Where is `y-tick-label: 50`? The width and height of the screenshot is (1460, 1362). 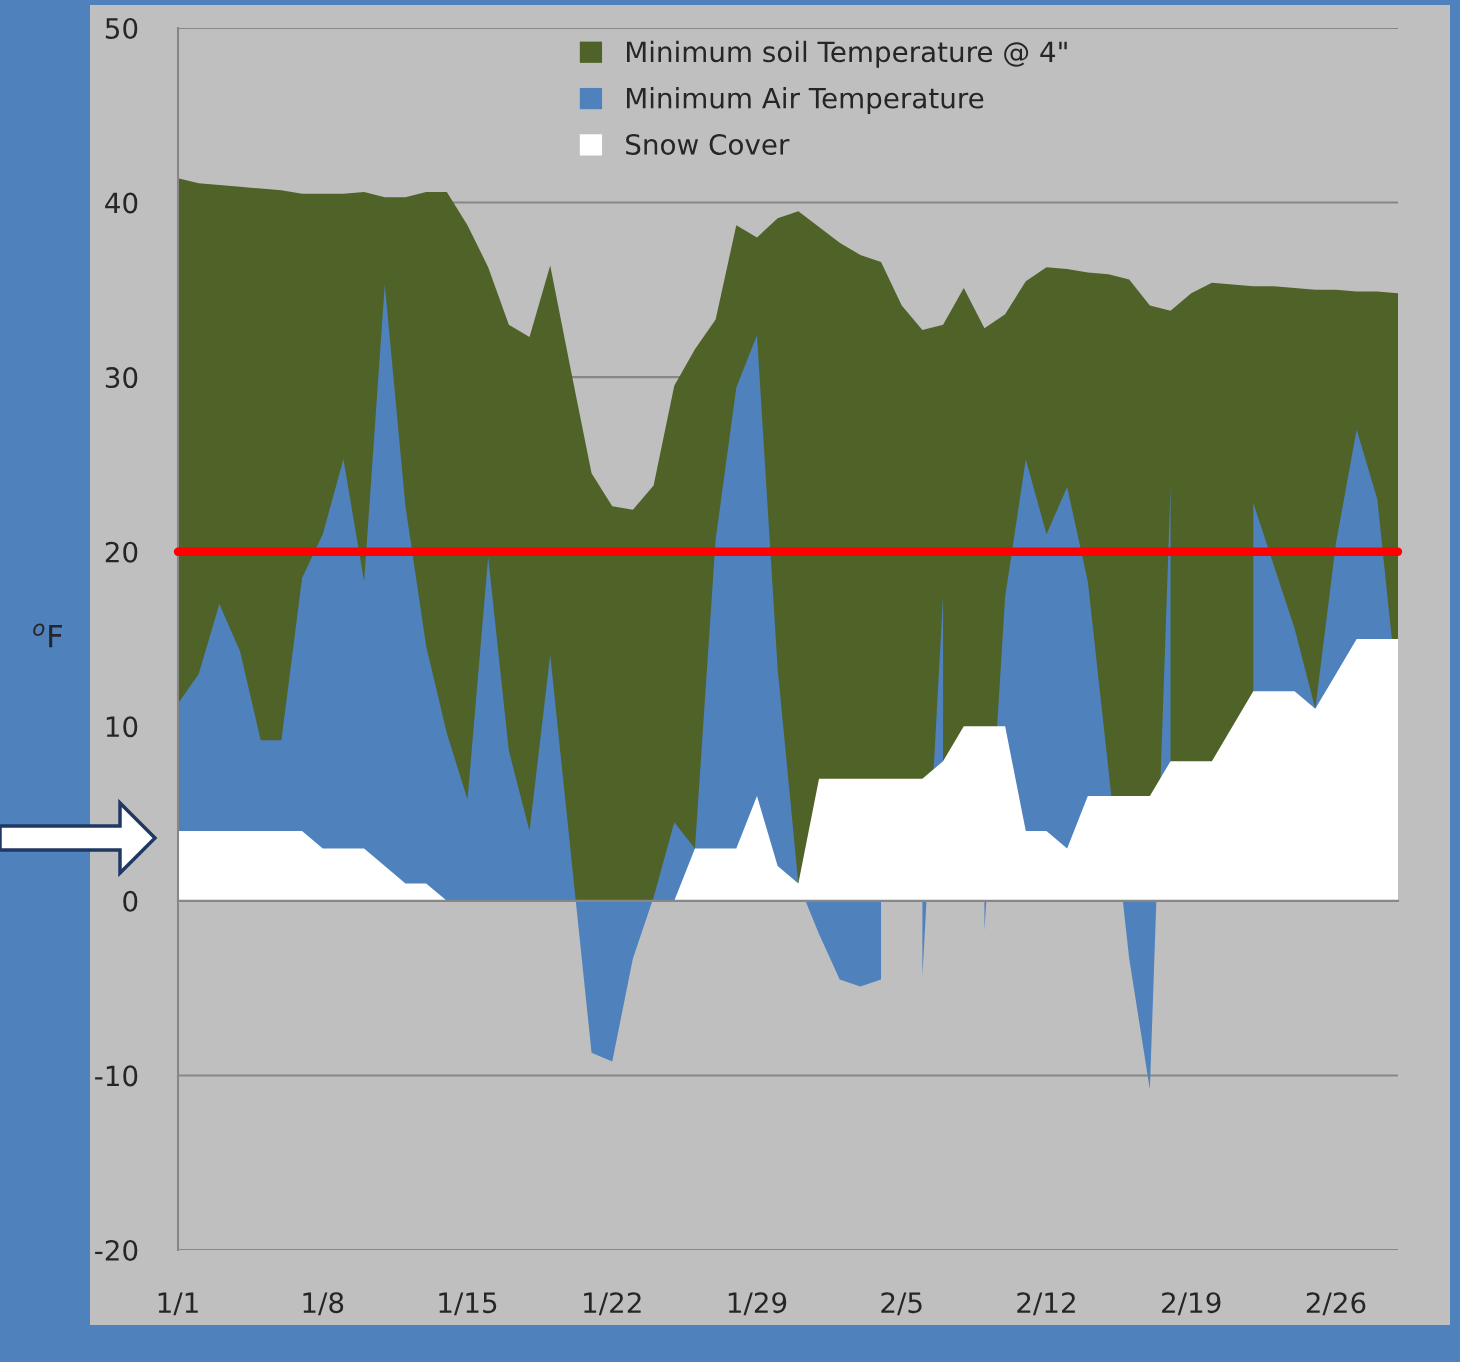
y-tick-label: 50 is located at coordinates (121, 28).